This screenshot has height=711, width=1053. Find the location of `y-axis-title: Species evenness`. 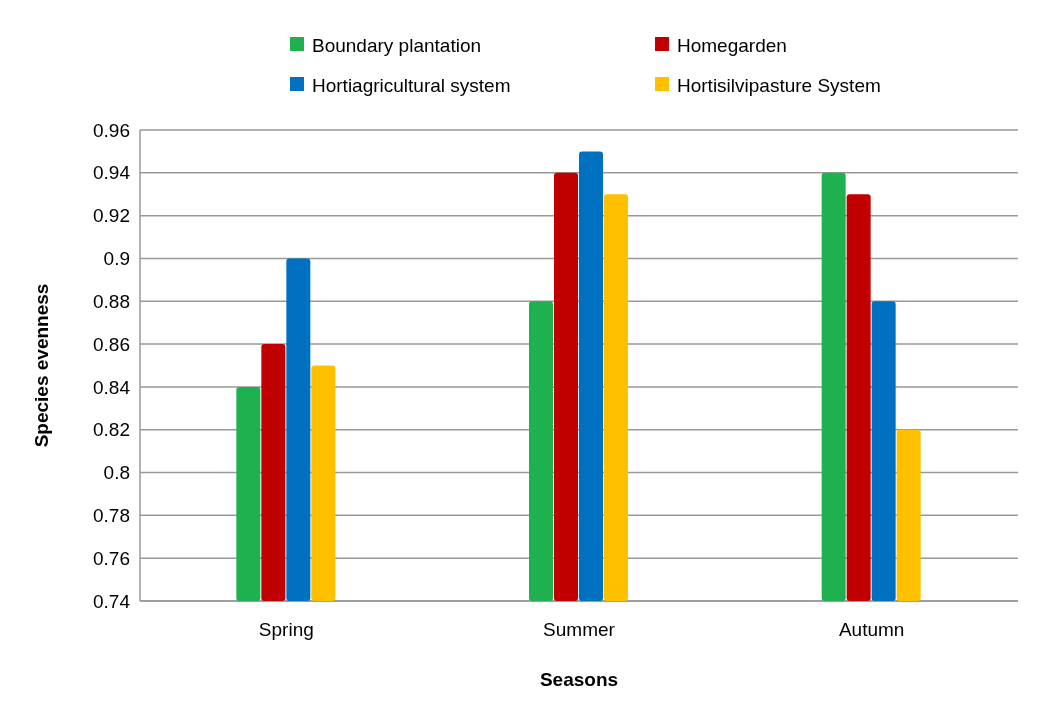

y-axis-title: Species evenness is located at coordinates (41, 365).